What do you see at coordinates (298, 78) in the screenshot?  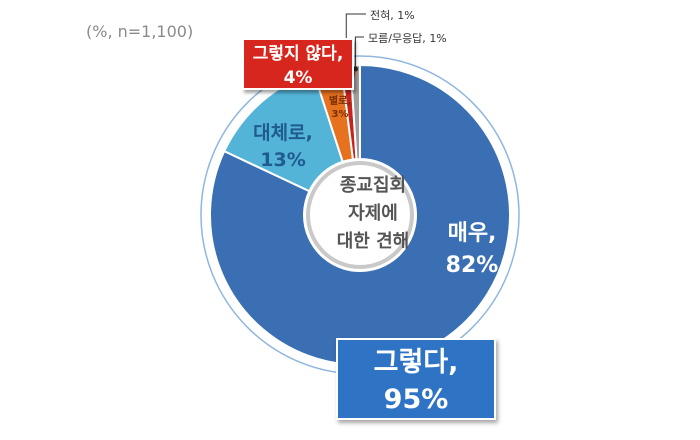 I see `negative-summary-value: 4%` at bounding box center [298, 78].